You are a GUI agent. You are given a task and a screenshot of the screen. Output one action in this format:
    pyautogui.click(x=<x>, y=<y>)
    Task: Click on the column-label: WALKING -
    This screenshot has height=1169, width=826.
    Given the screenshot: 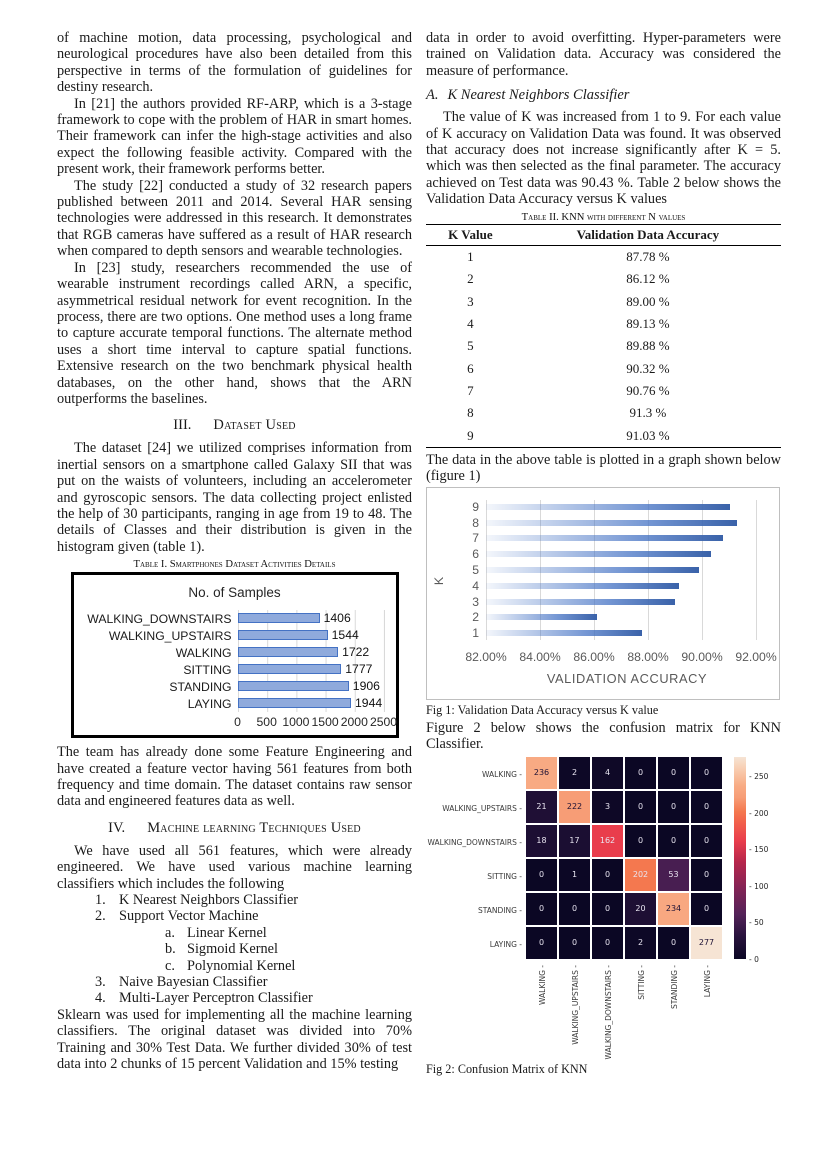 What is the action you would take?
    pyautogui.click(x=542, y=984)
    